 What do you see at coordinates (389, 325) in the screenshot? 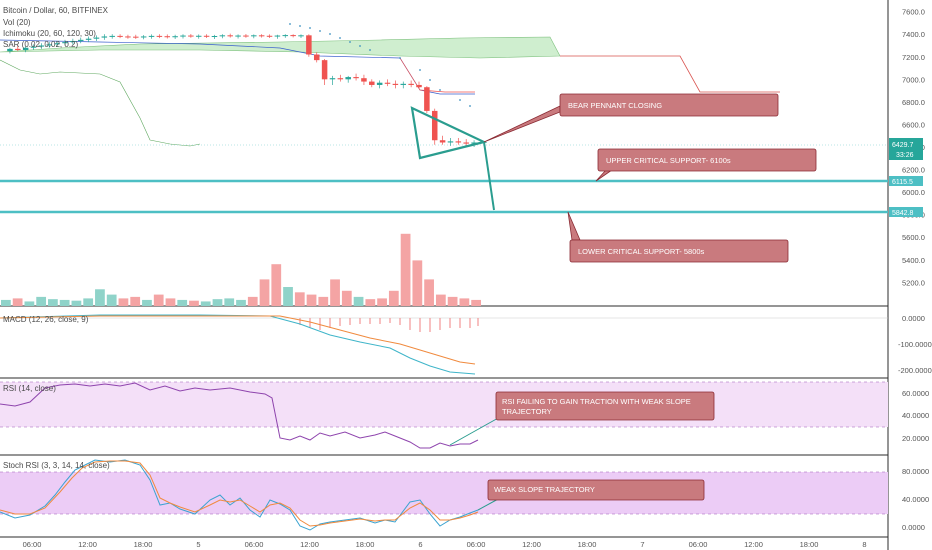
I see `macd-histogram` at bounding box center [389, 325].